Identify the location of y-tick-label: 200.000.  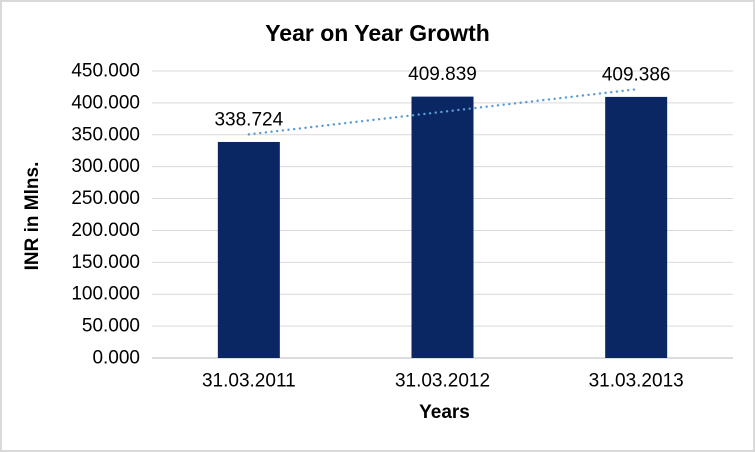
(105, 230).